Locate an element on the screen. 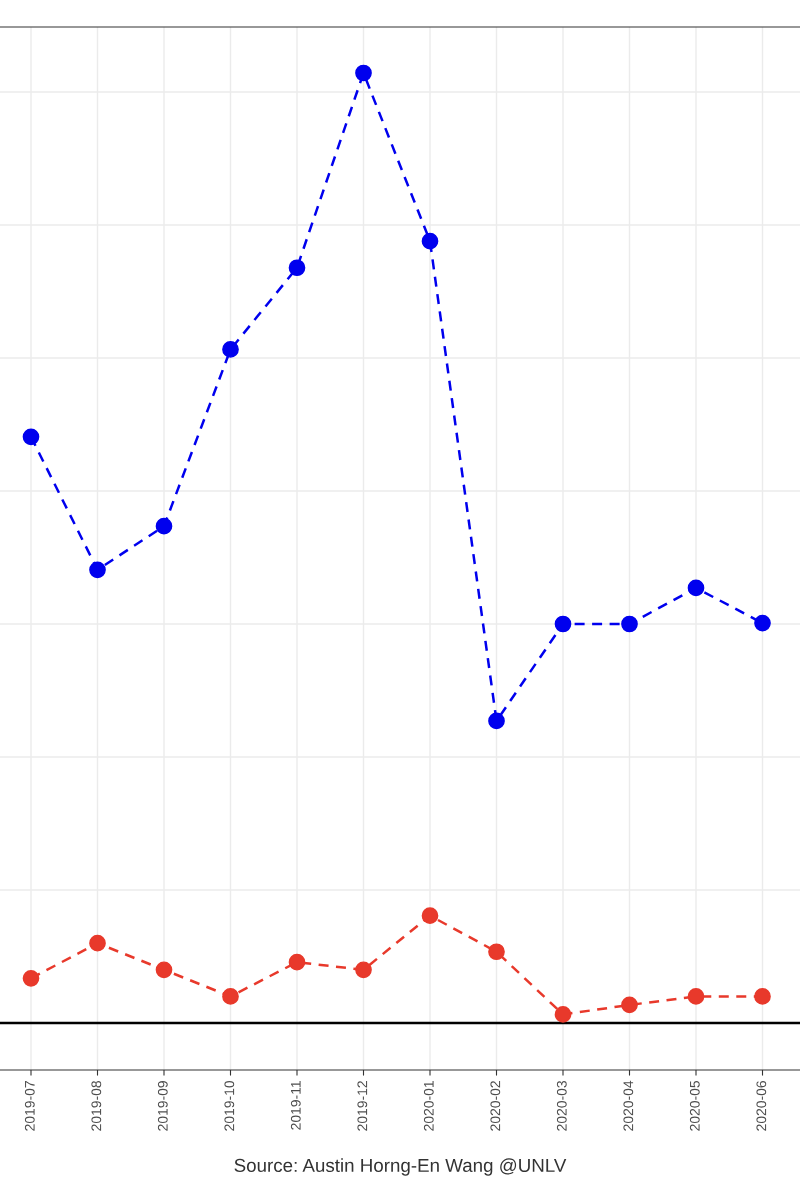  x-tick-label: 2019-08 is located at coordinates (96, 1106).